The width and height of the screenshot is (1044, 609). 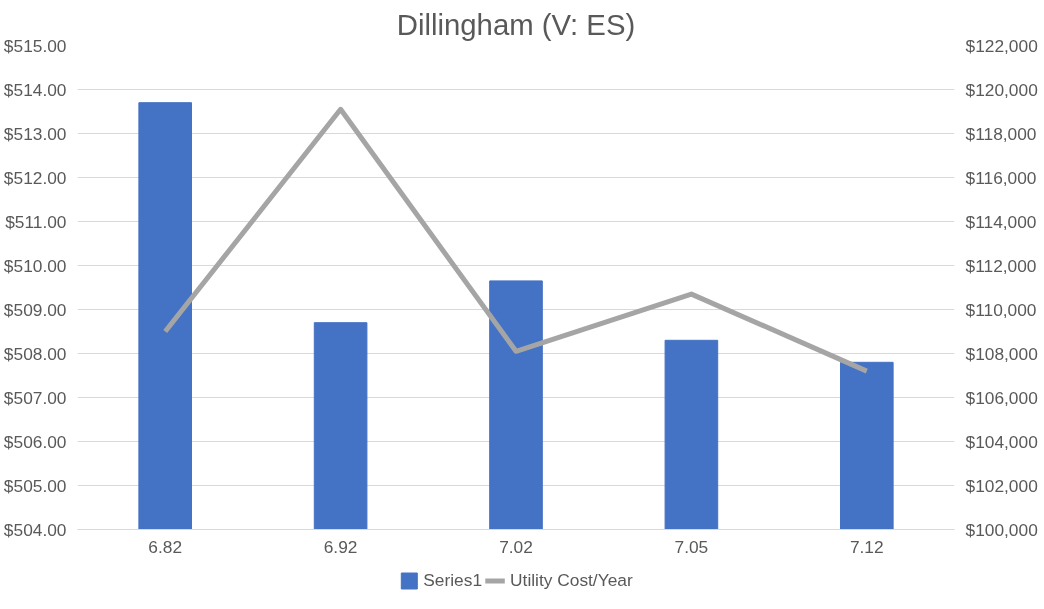 I want to click on y2-tick-label: $110,000, so click(x=1001, y=309).